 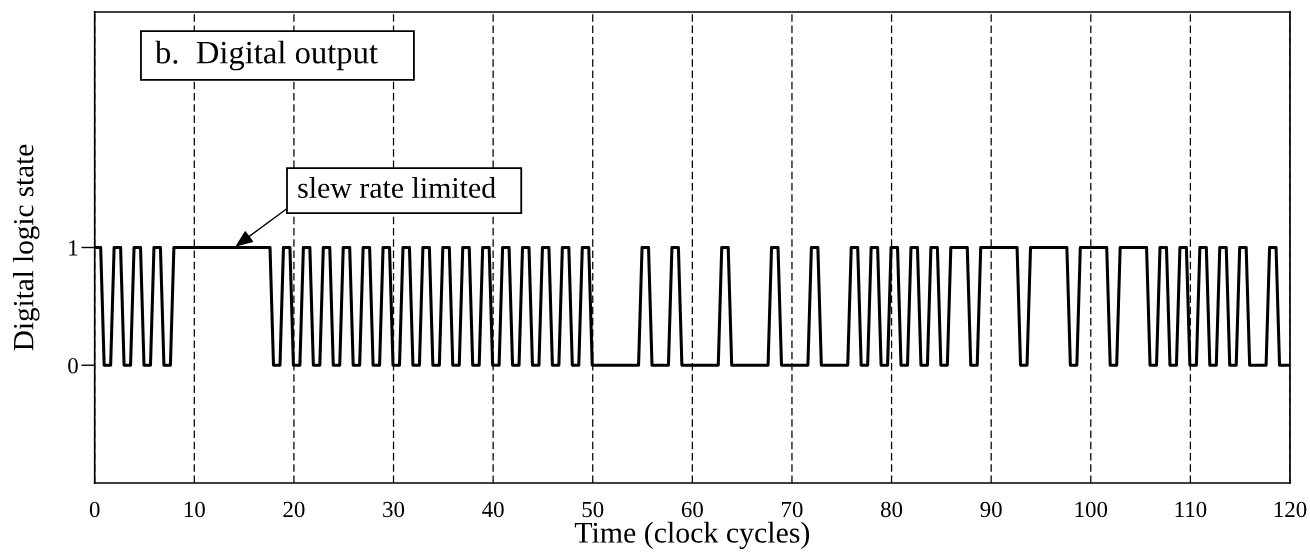 I want to click on x-tick-label: 80, so click(x=891, y=509).